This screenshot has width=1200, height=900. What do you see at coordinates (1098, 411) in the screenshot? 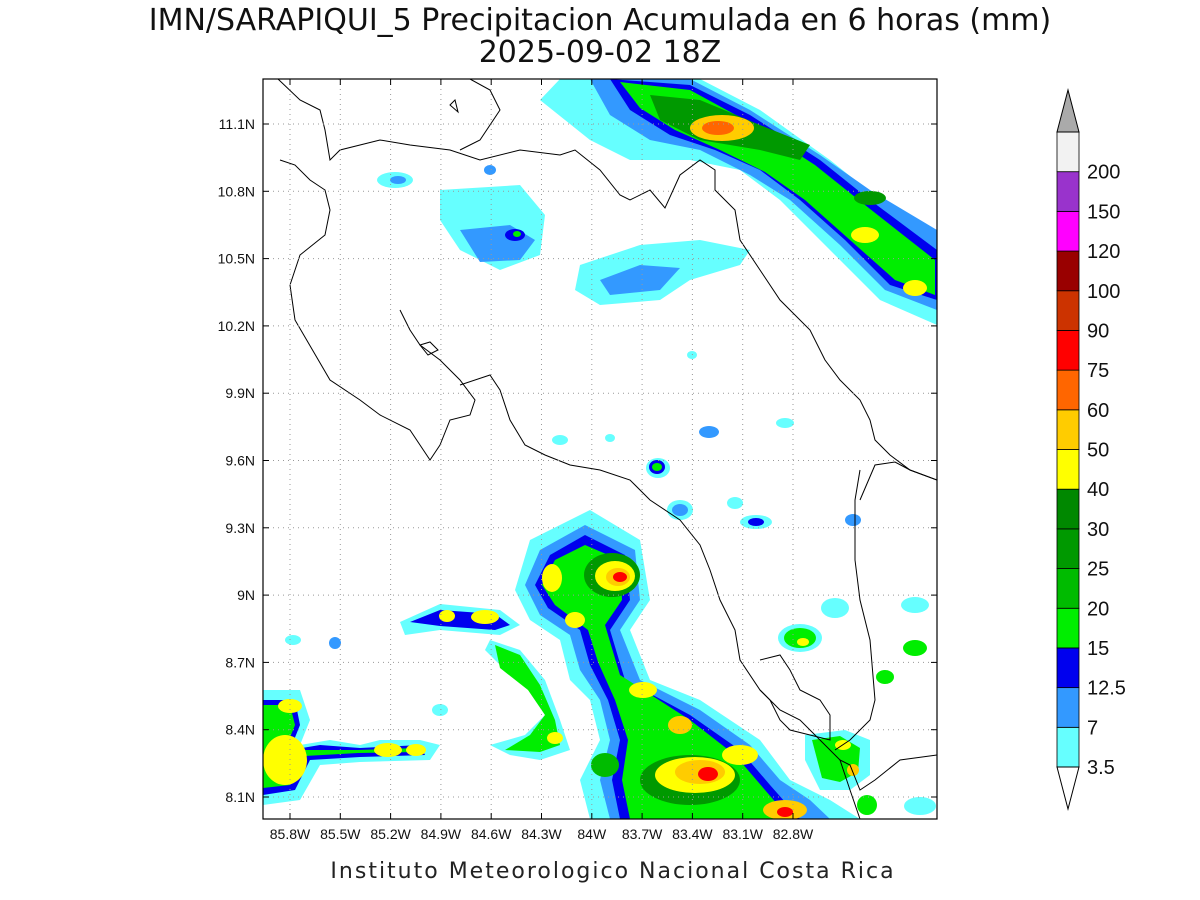
I see `colorbar-label: 60` at bounding box center [1098, 411].